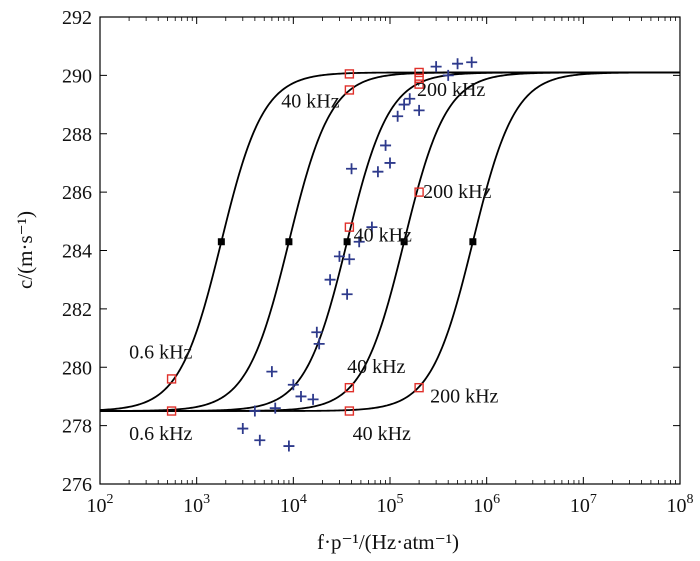  I want to click on y-tick-label: 290, so click(77, 76).